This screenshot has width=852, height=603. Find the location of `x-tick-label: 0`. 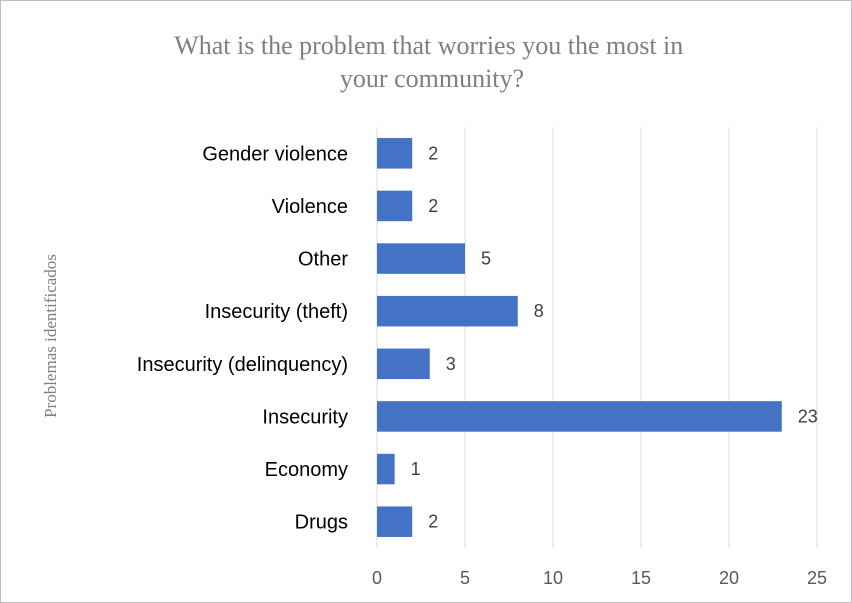

x-tick-label: 0 is located at coordinates (377, 578).